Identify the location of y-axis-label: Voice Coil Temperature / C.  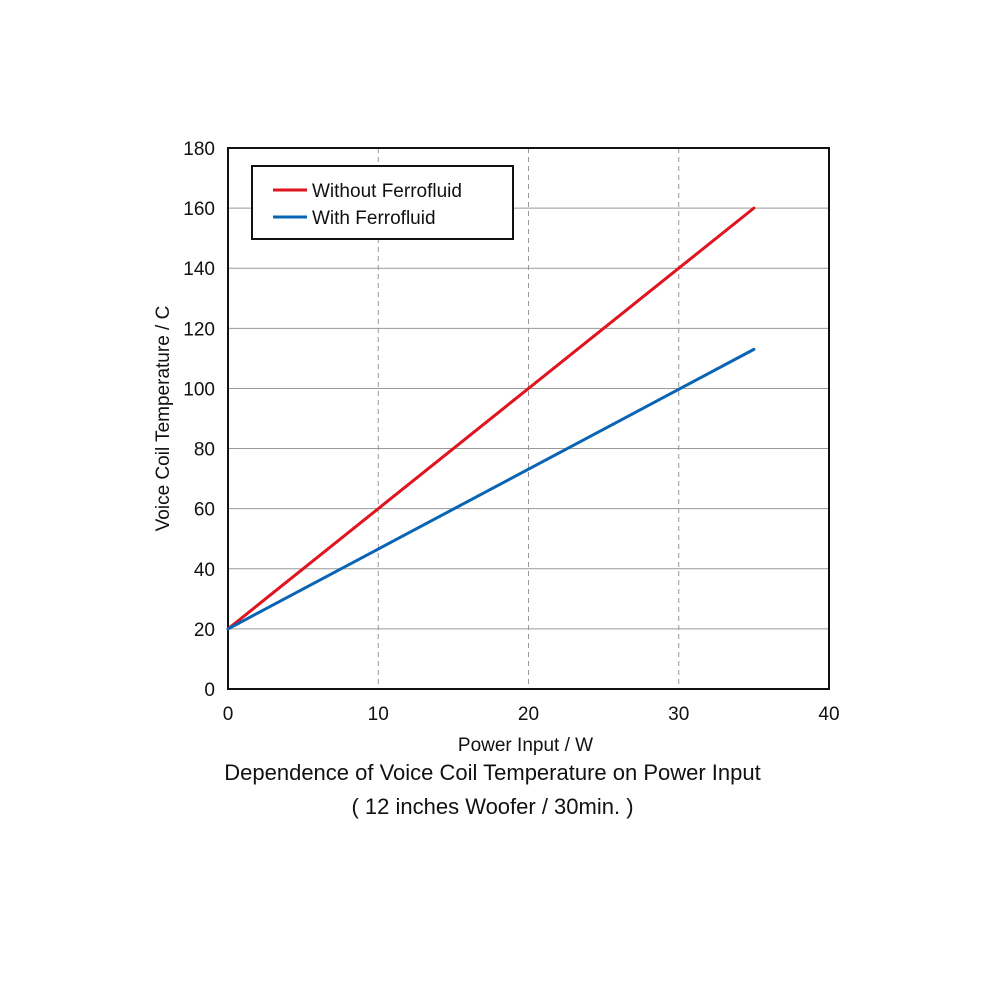
(163, 419).